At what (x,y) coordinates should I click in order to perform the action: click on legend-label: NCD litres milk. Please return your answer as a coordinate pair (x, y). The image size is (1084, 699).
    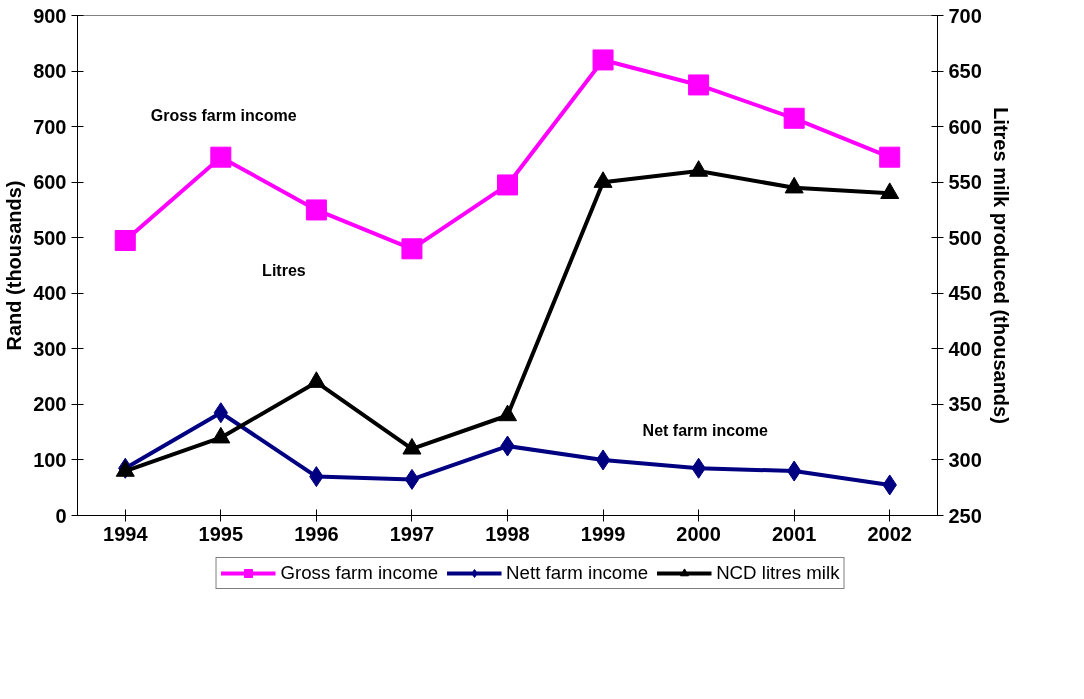
    Looking at the image, I should click on (778, 573).